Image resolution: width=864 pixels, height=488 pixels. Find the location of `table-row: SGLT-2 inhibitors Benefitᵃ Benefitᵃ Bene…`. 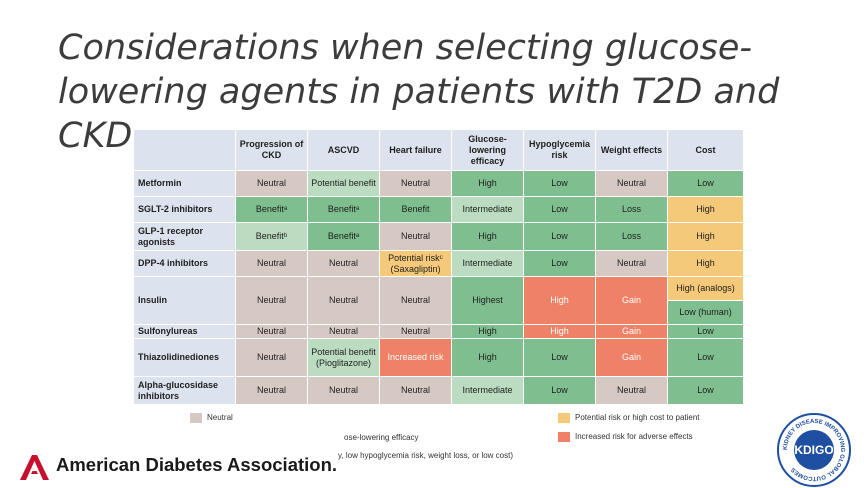

table-row: SGLT-2 inhibitors Benefitᵃ Benefitᵃ Bene… is located at coordinates (438, 209).